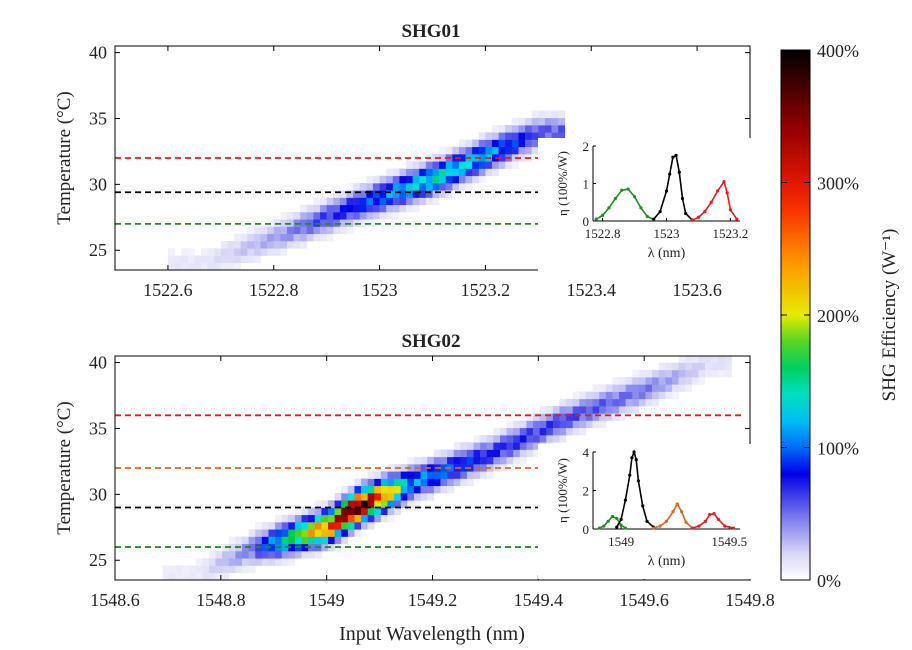 The height and width of the screenshot is (650, 912). What do you see at coordinates (380, 290) in the screenshot?
I see `x-tick-label: 1523` at bounding box center [380, 290].